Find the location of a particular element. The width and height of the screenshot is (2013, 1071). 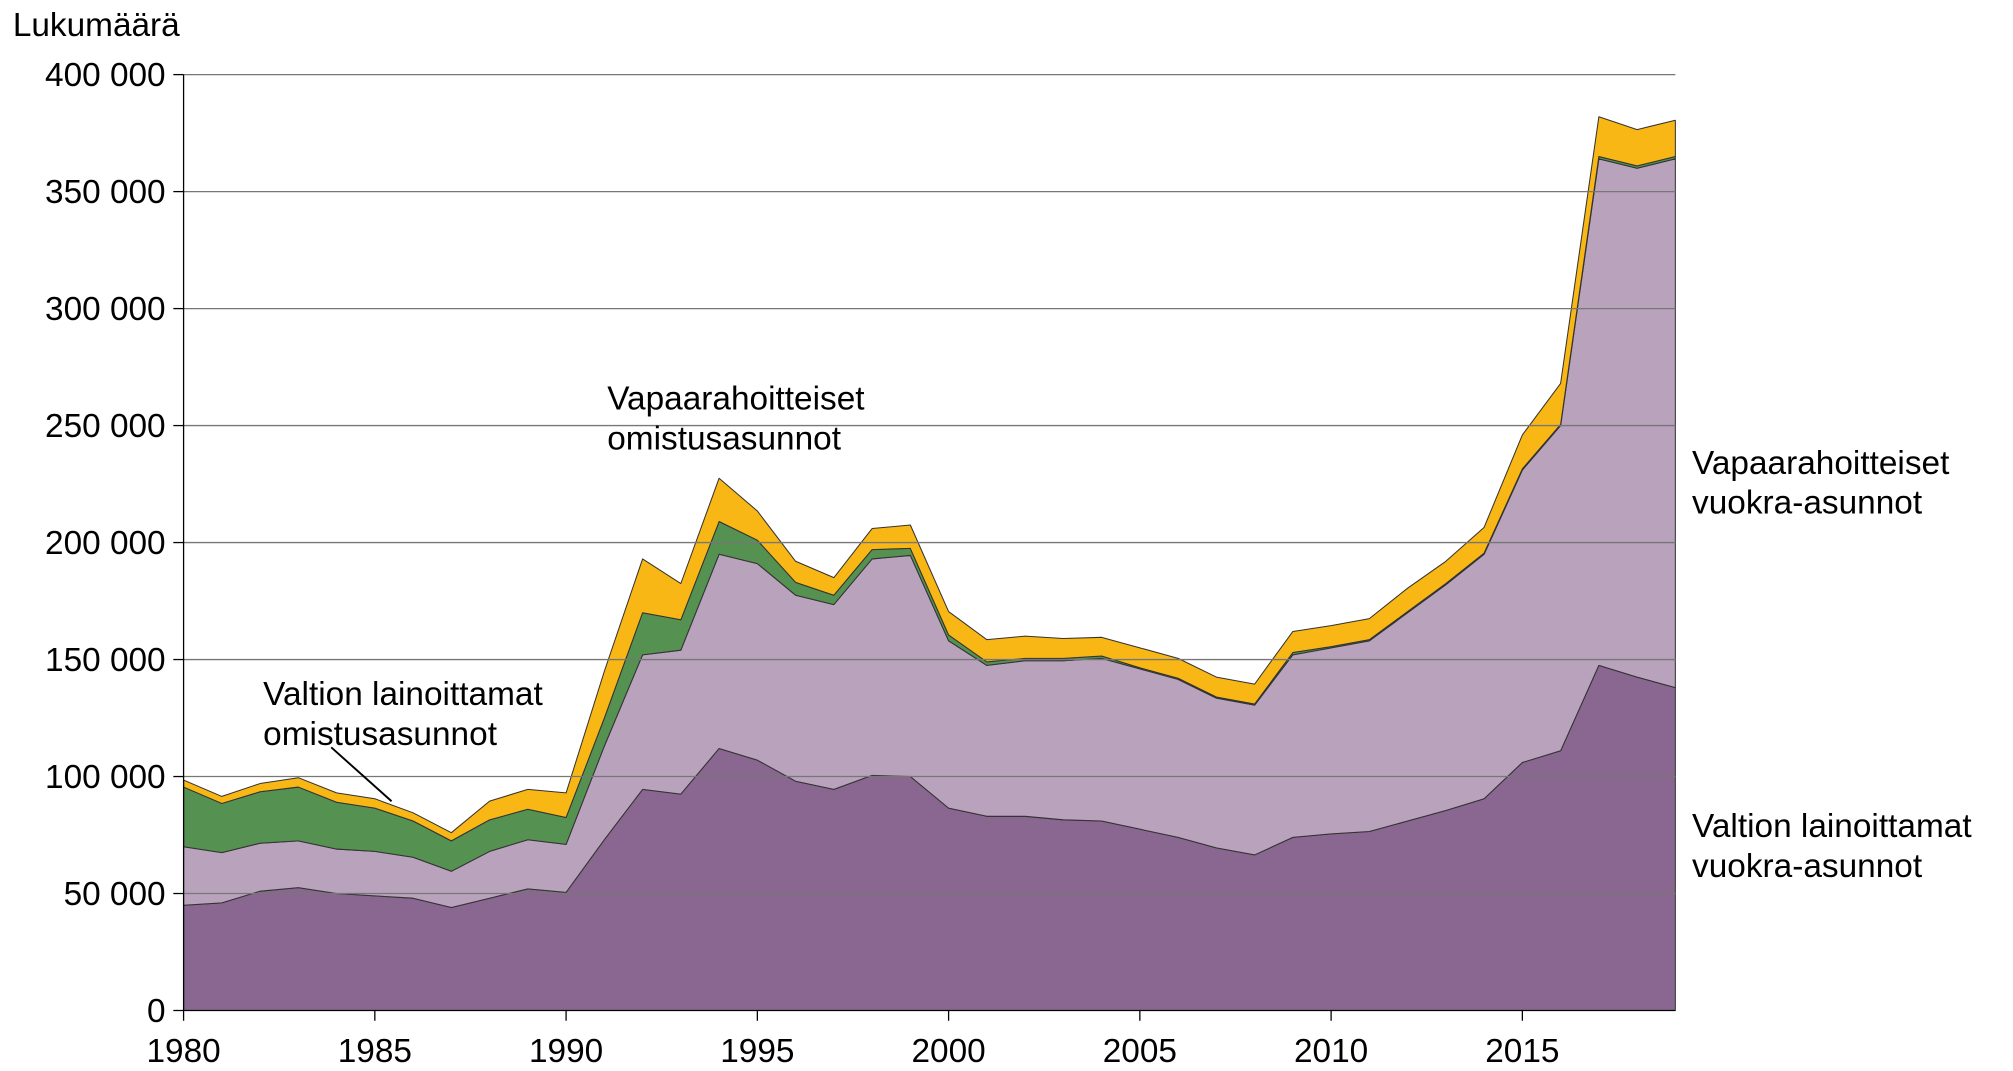

series-label: Vapaarahoitteiset omistusasunnot is located at coordinates (736, 418).